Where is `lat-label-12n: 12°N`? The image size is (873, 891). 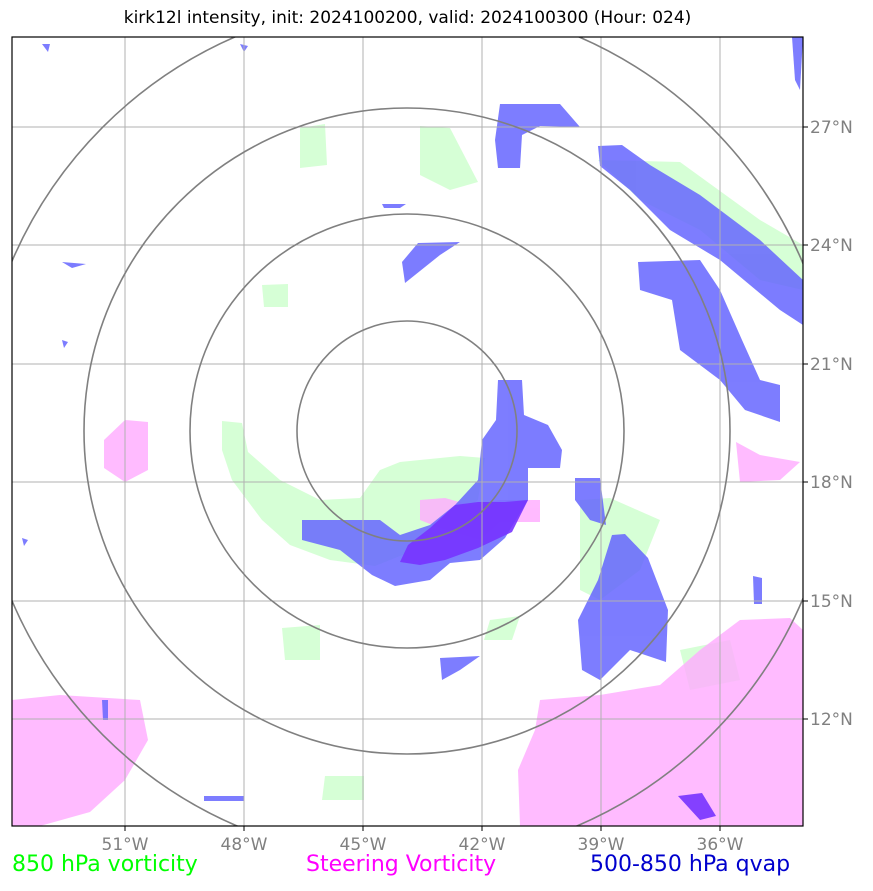
lat-label-12n: 12°N is located at coordinates (831, 720).